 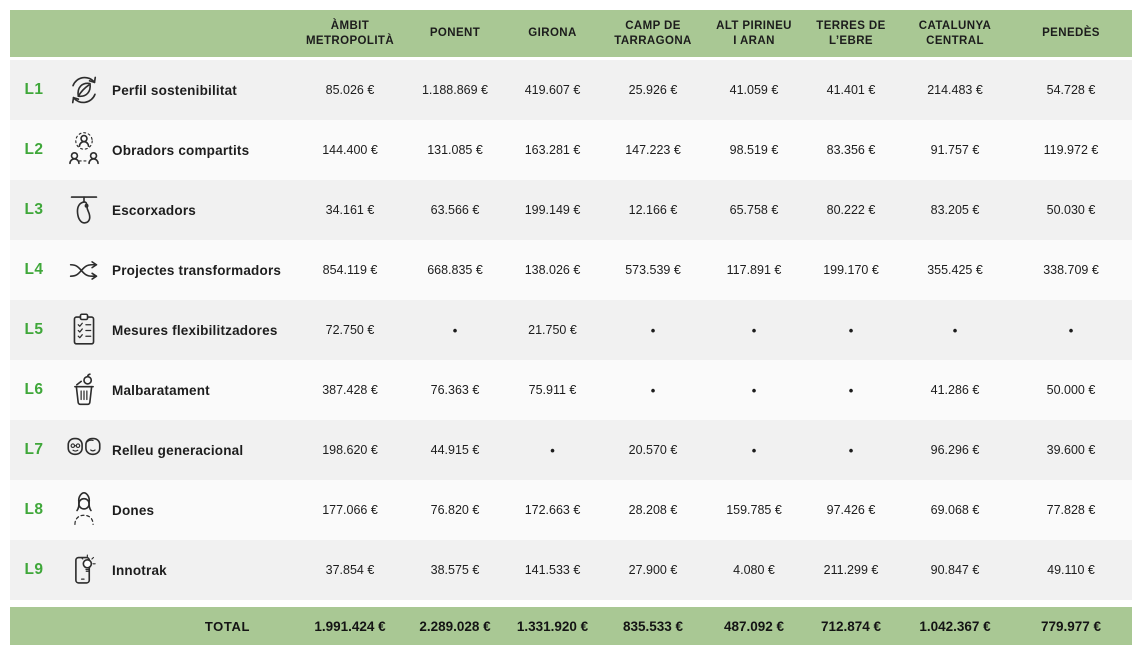 I want to click on value-cell: 21.750 €, so click(x=552, y=330).